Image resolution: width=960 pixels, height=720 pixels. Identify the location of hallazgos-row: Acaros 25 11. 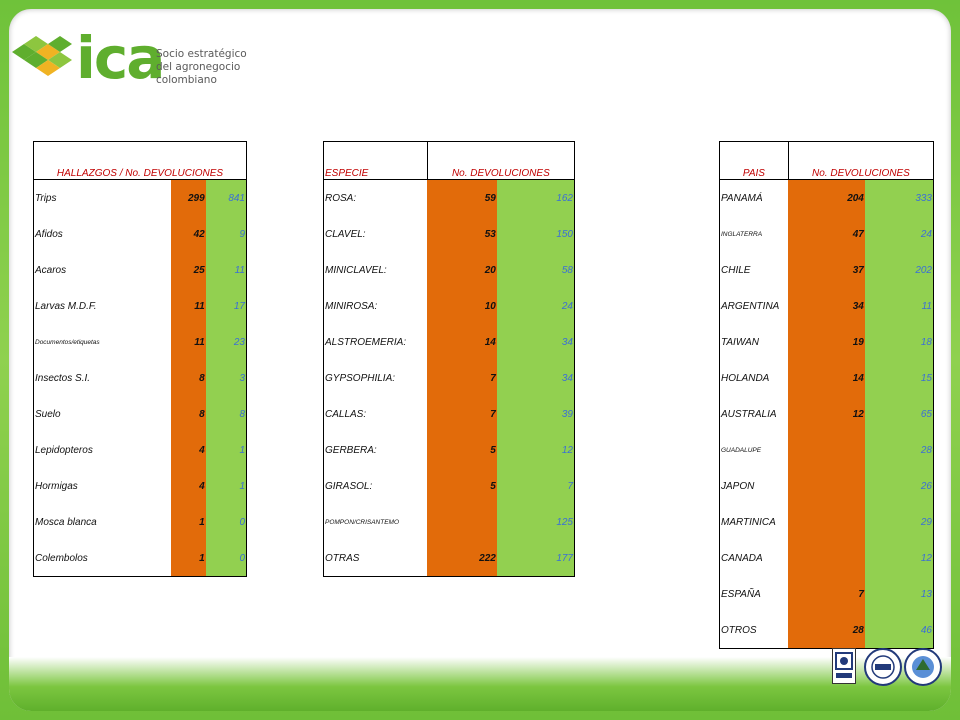
(139, 270).